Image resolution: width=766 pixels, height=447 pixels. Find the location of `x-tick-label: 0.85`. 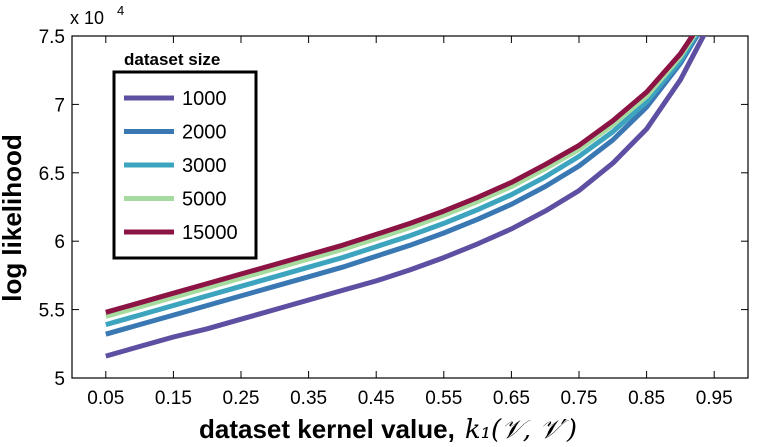

x-tick-label: 0.85 is located at coordinates (646, 398).